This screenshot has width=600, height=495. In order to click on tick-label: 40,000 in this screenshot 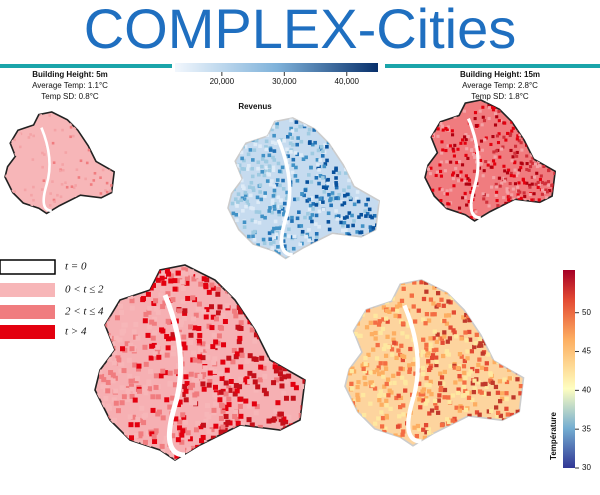, I will do `click(347, 81)`.